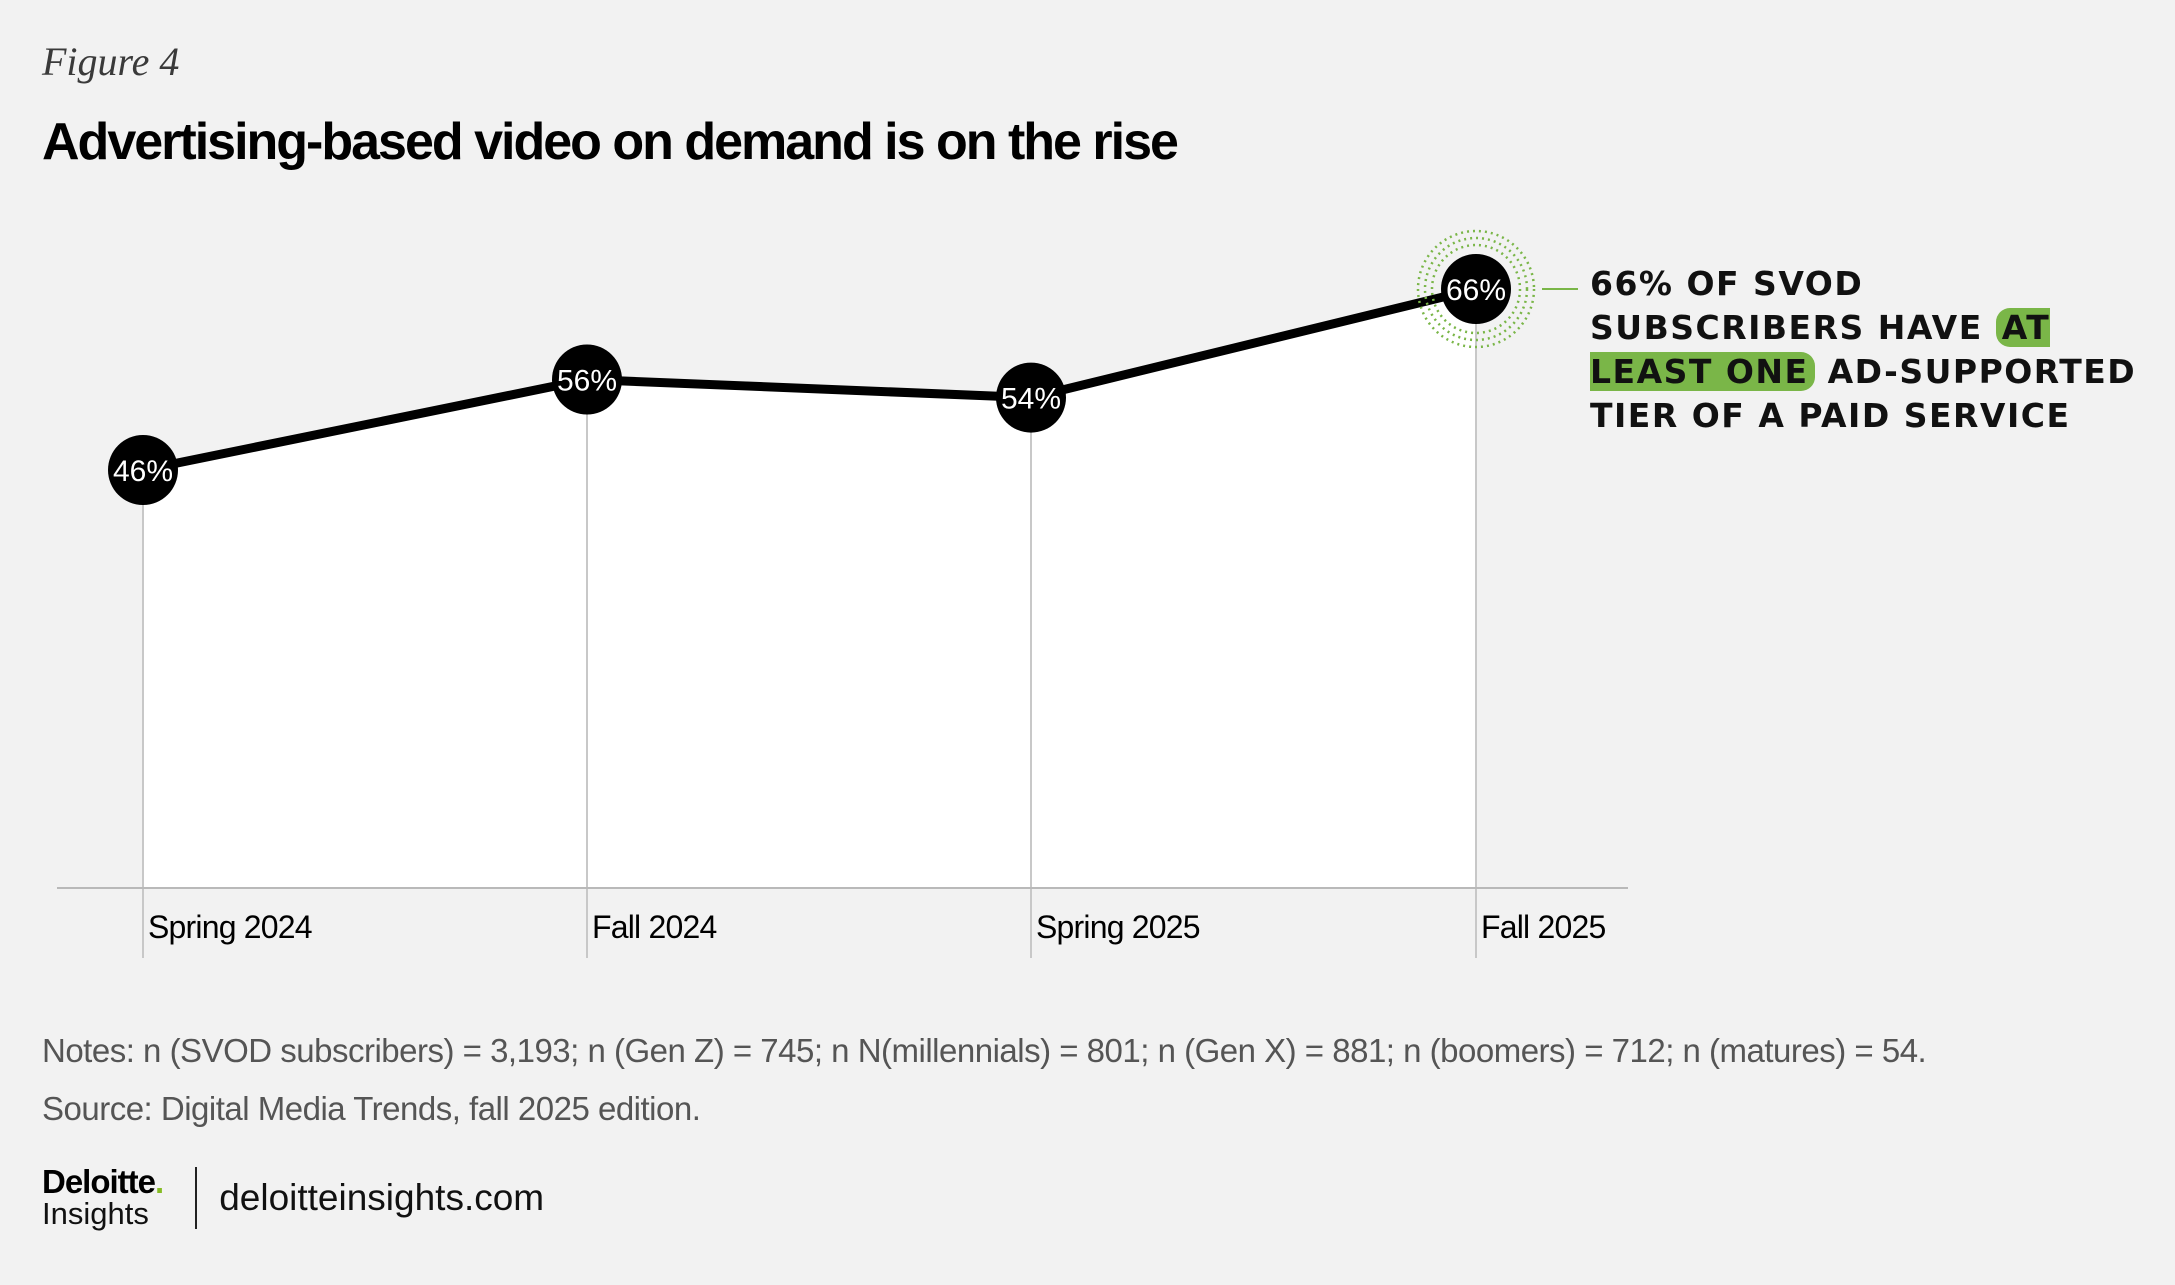 This screenshot has width=2175, height=1285. I want to click on series-line, so click(810, 379).